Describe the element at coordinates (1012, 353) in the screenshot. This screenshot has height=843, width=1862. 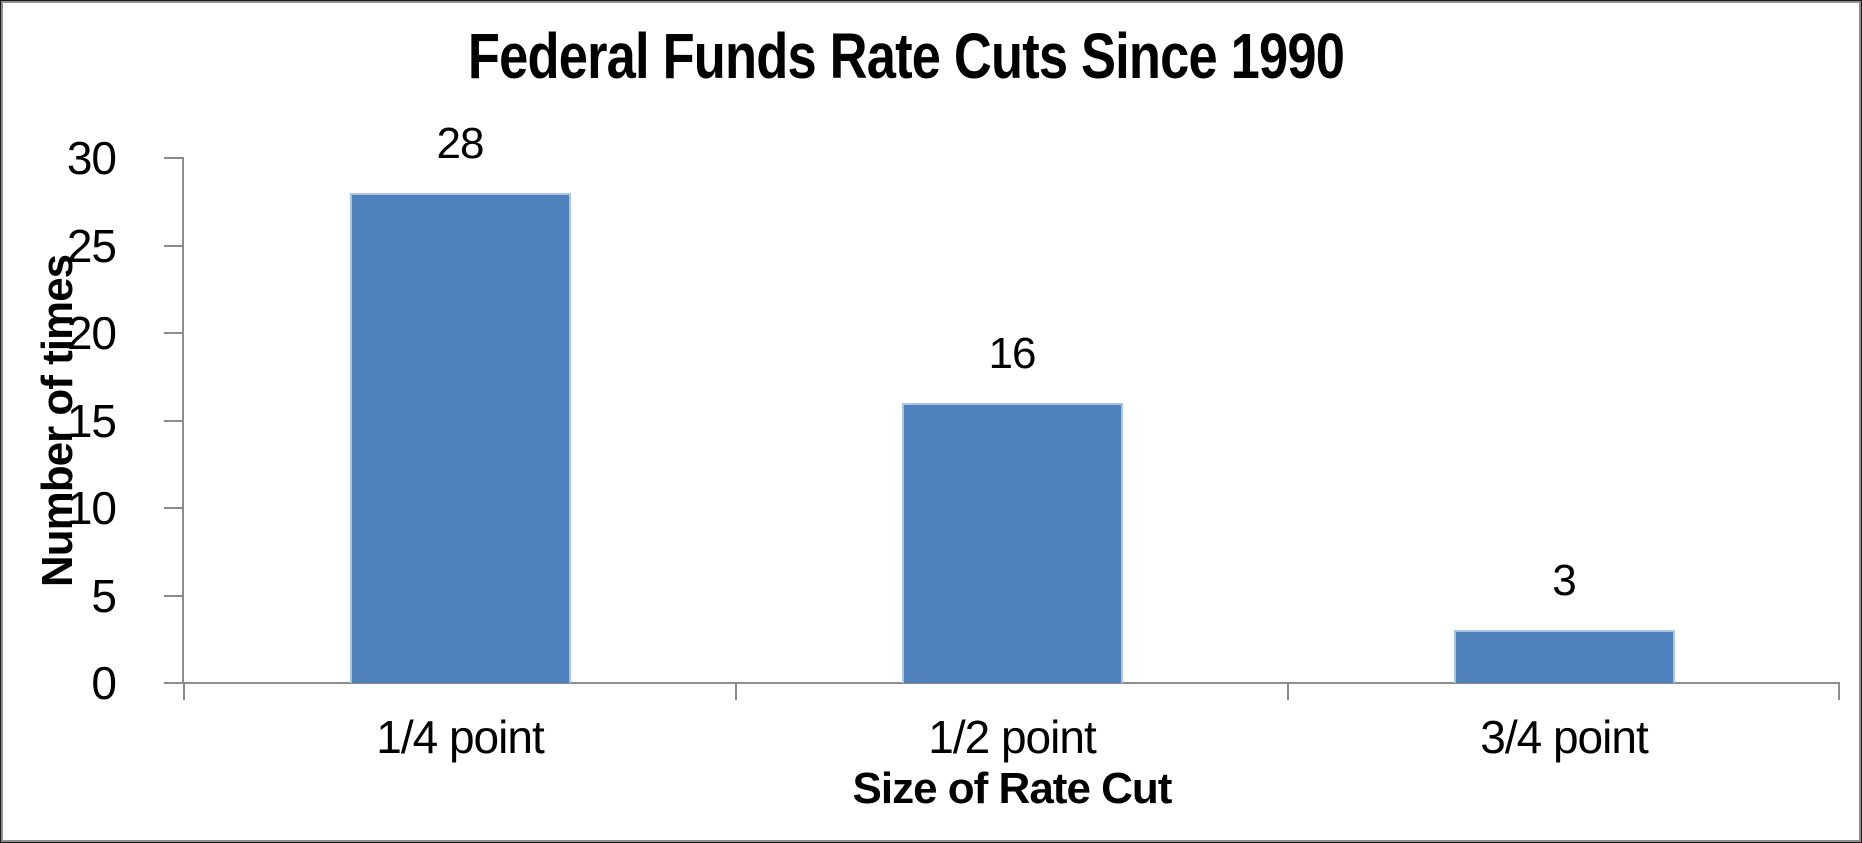
I see `bar-value-label: 16` at that location.